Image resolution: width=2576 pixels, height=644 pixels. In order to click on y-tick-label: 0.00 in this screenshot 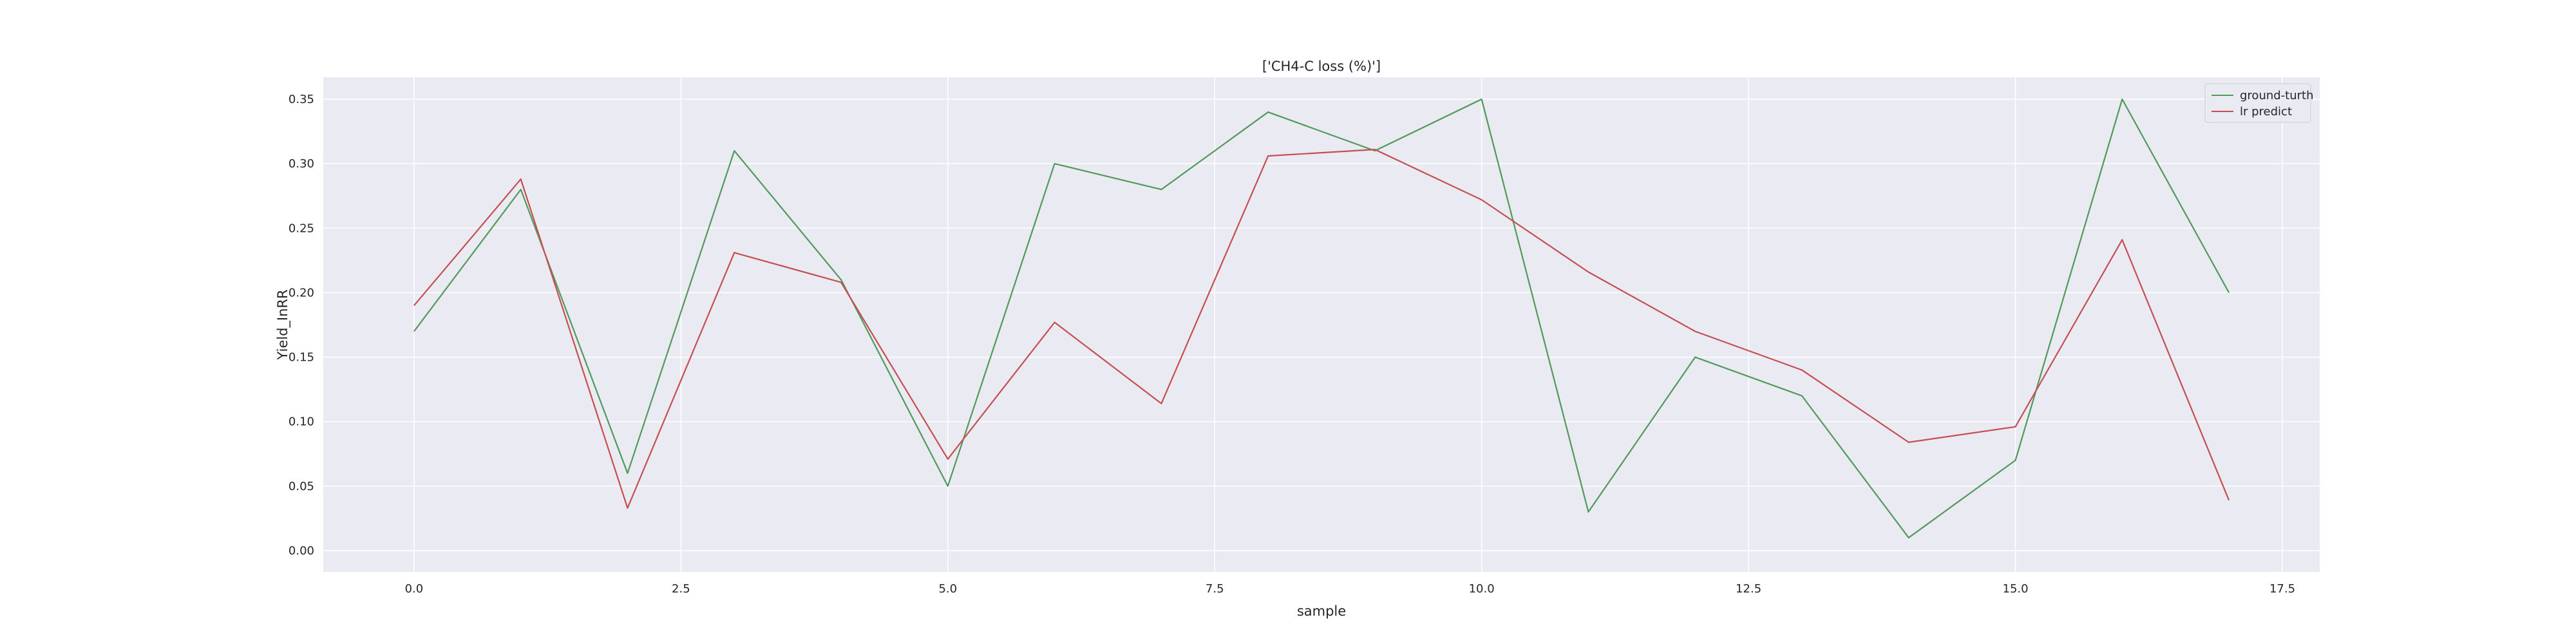, I will do `click(301, 551)`.